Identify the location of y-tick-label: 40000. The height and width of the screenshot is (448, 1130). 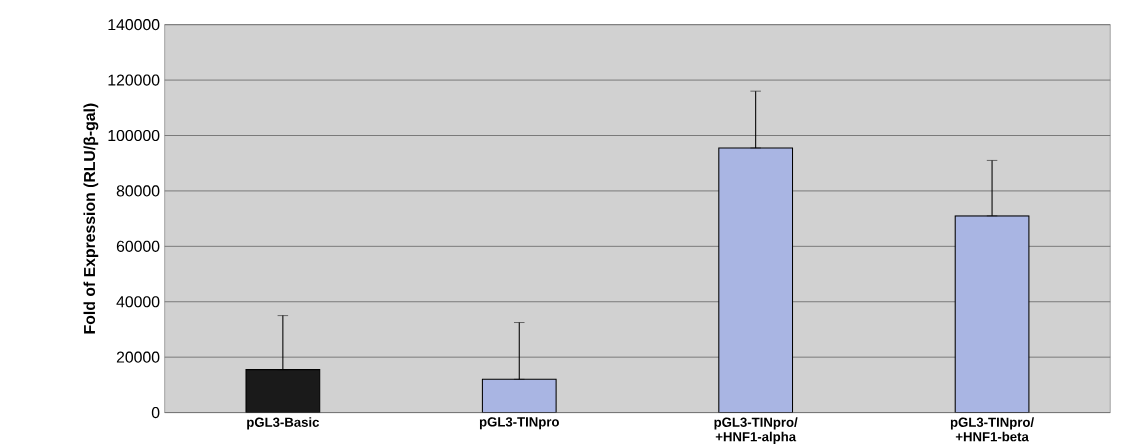
(138, 301).